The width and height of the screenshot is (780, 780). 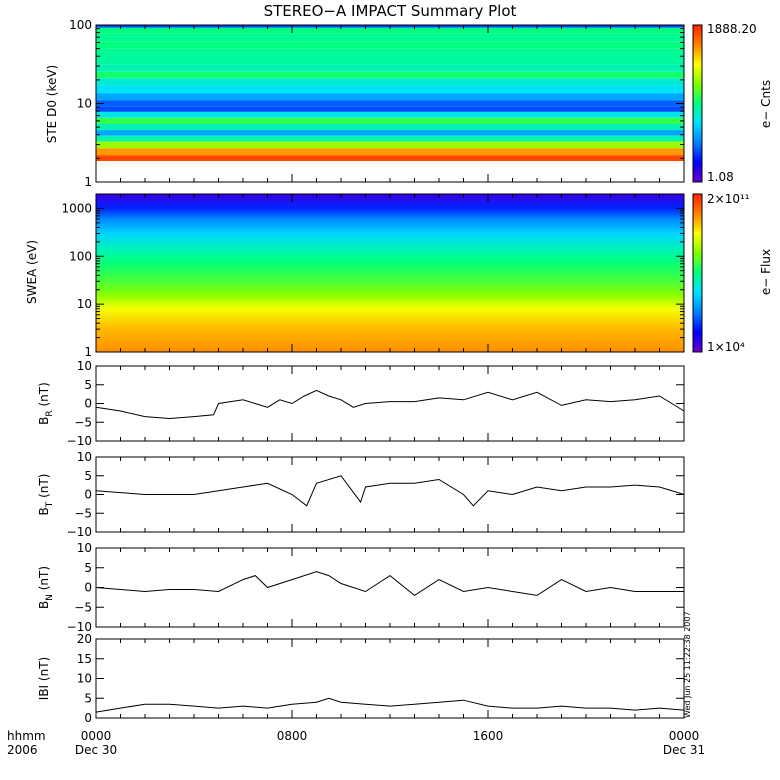 What do you see at coordinates (46, 495) in the screenshot?
I see `panel-y-label: BT (nT)` at bounding box center [46, 495].